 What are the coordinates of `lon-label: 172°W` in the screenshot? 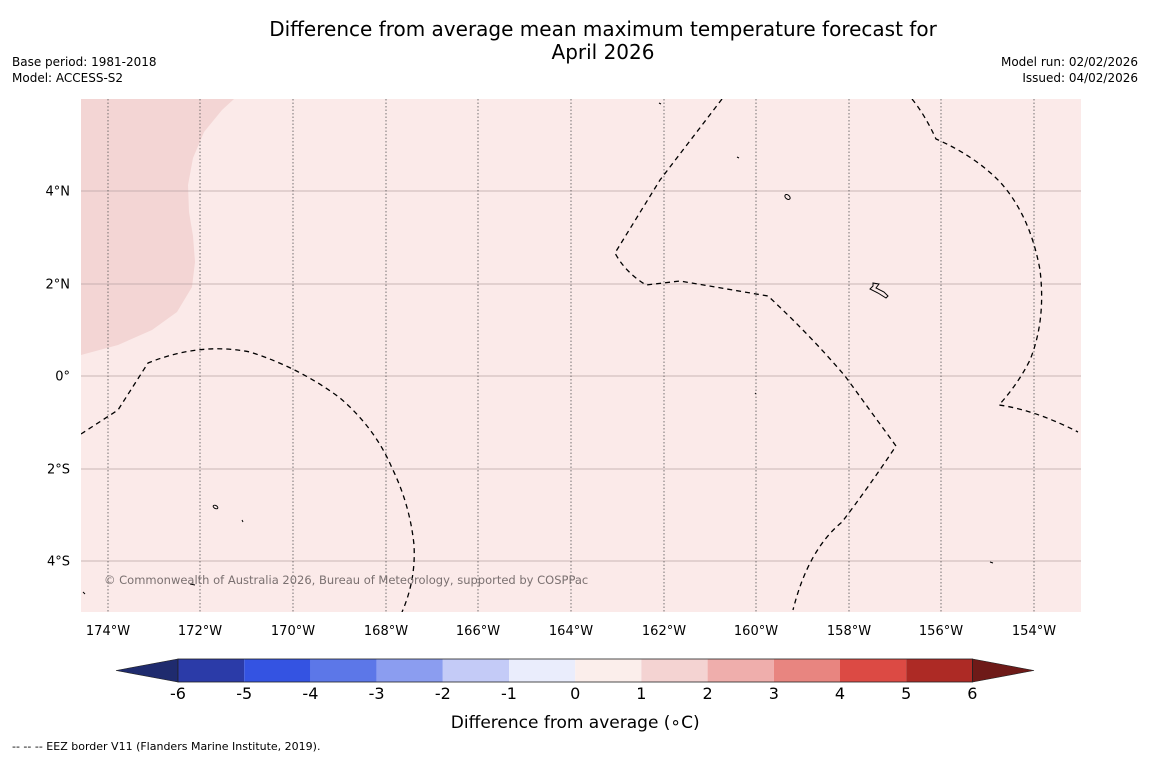 It's located at (200, 631).